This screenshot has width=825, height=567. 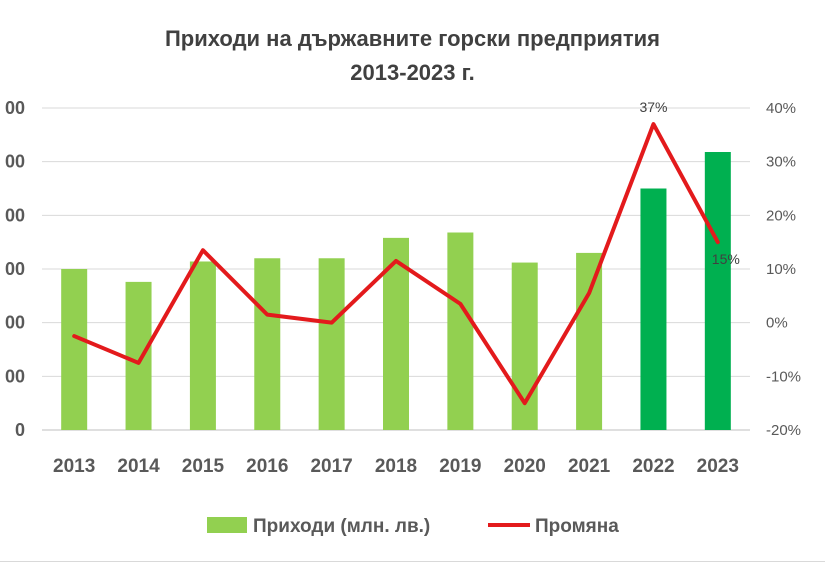 I want to click on right-axis-tick-label: 10%, so click(x=781, y=269).